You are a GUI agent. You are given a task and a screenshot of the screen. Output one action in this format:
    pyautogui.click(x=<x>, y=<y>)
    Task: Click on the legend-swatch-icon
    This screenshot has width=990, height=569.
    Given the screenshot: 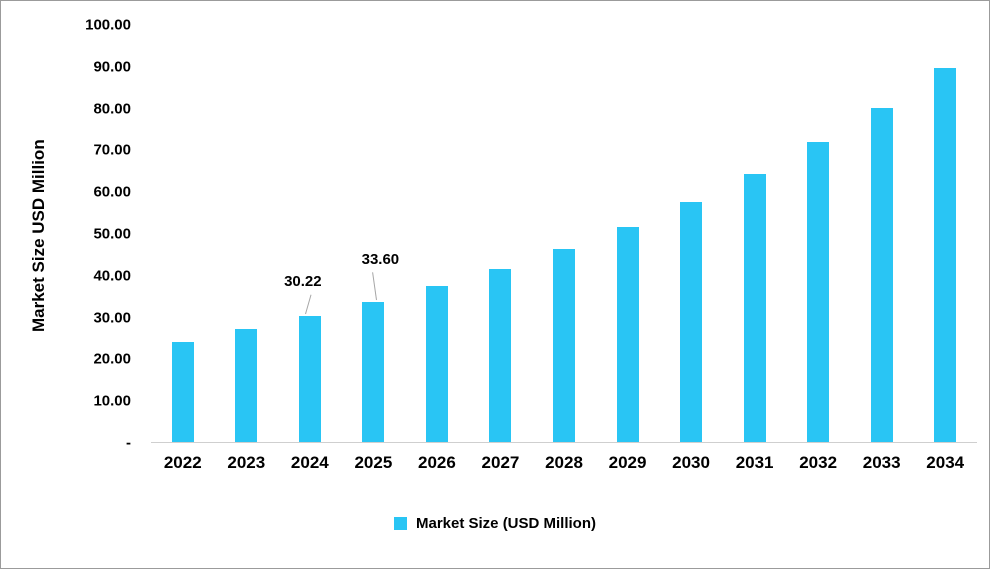 What is the action you would take?
    pyautogui.click(x=400, y=523)
    